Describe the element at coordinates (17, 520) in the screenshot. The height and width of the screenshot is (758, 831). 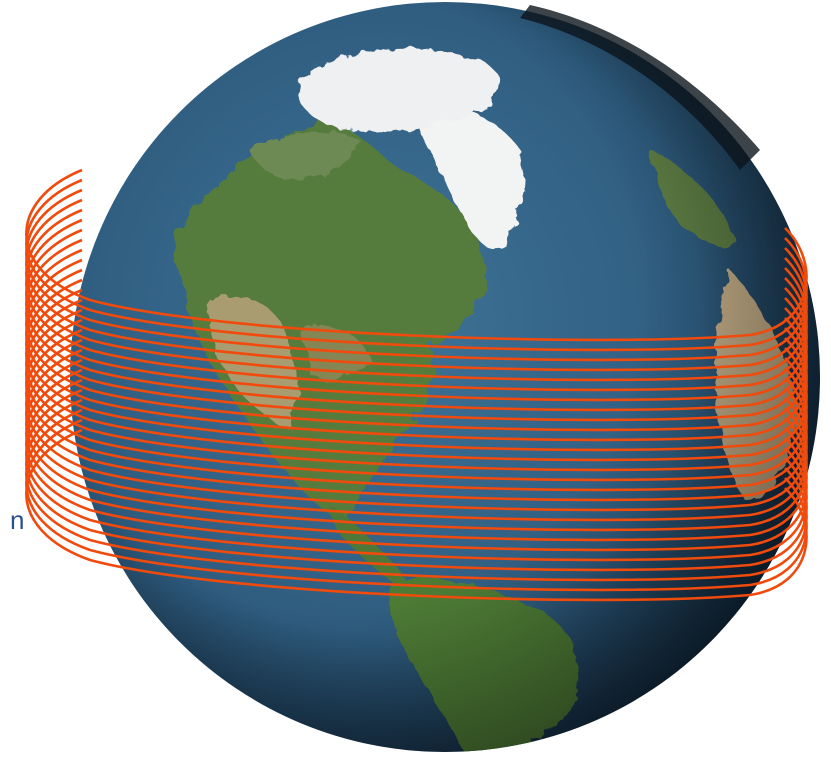
I see `text-fragment: n` at that location.